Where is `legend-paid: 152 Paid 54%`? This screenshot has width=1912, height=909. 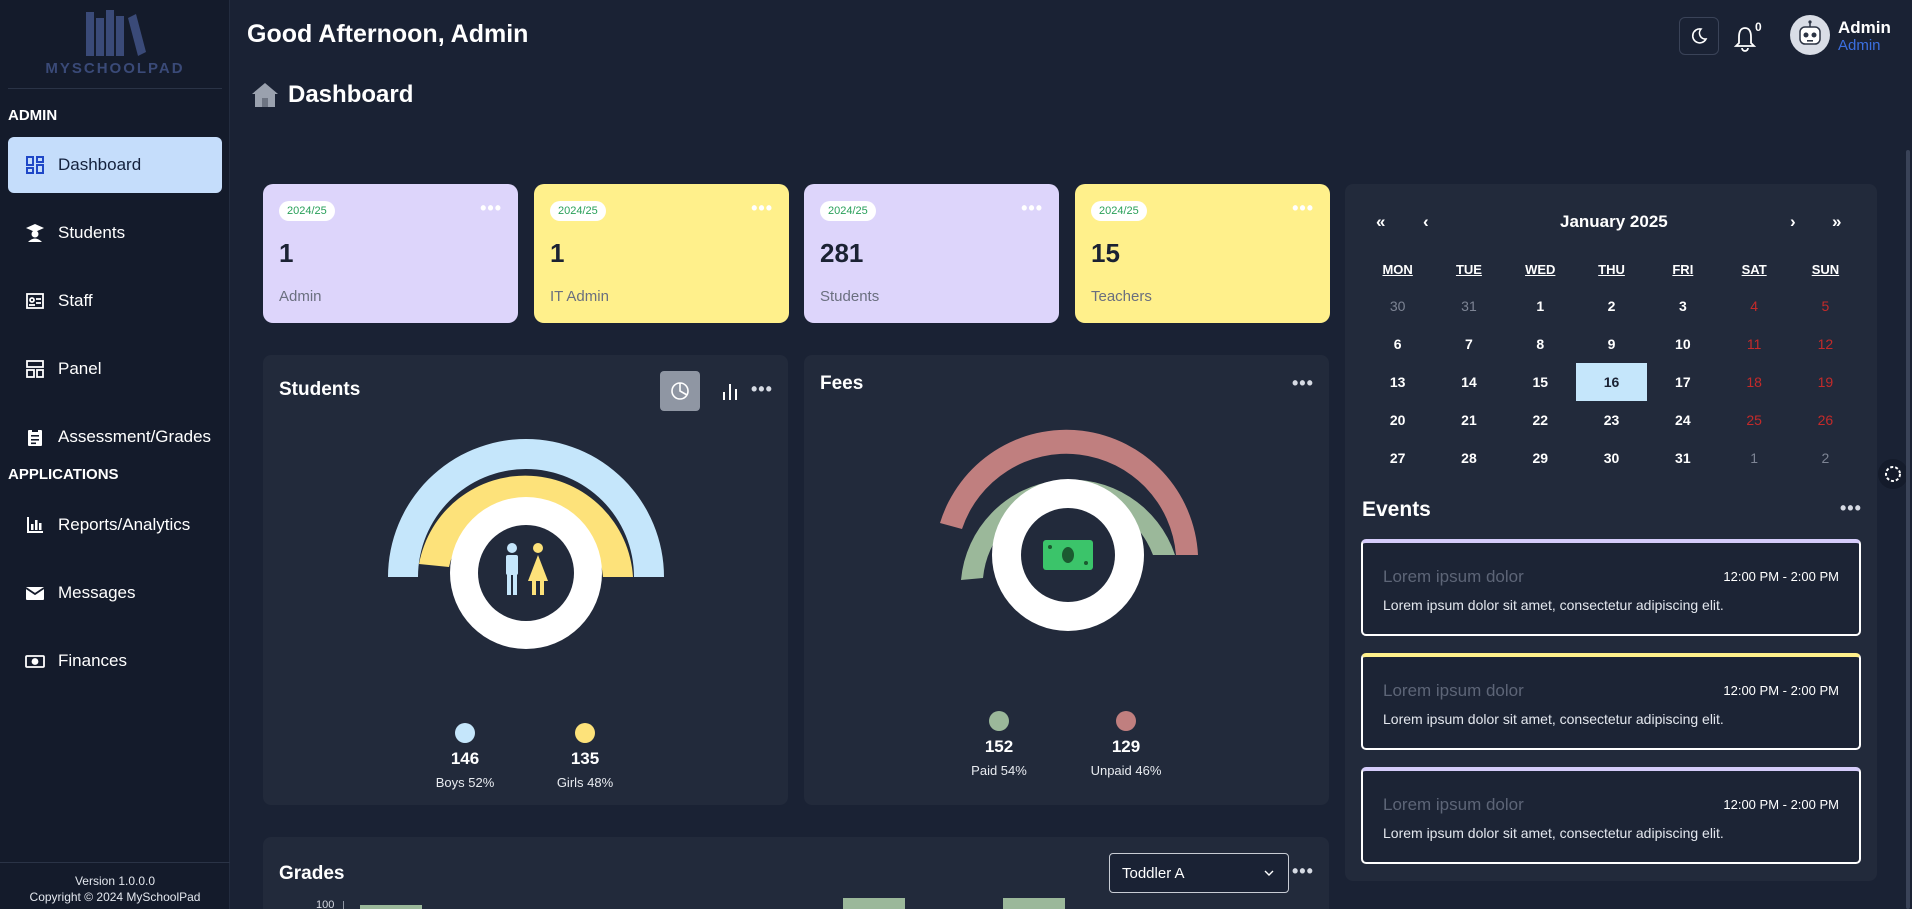
legend-paid: 152 Paid 54% is located at coordinates (999, 744).